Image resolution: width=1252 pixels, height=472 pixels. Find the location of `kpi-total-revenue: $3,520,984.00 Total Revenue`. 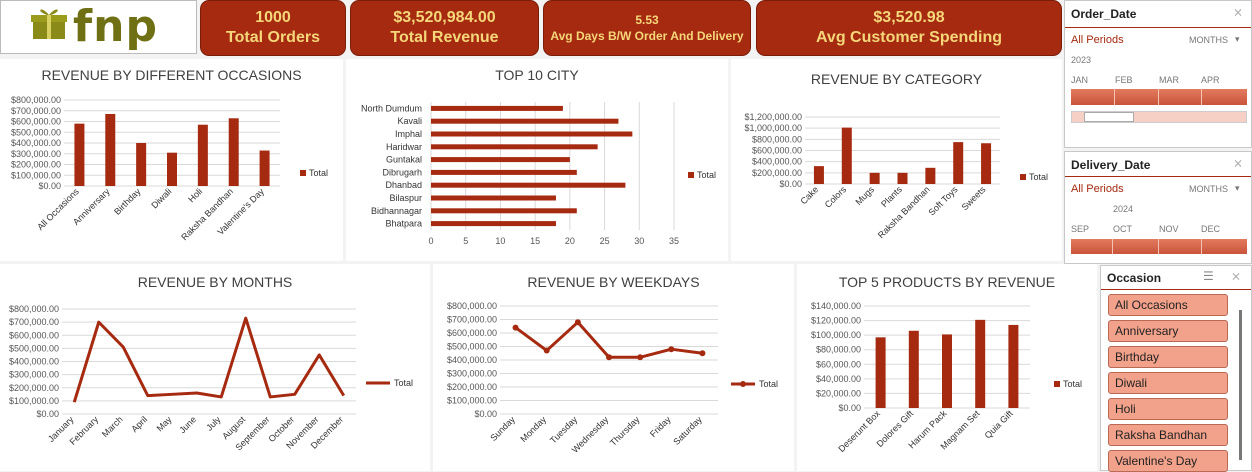

kpi-total-revenue: $3,520,984.00 Total Revenue is located at coordinates (444, 28).